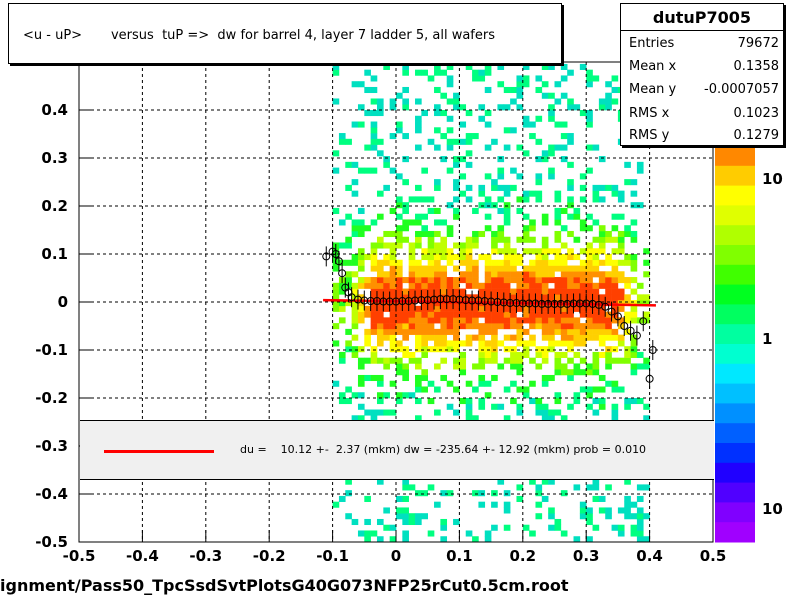  What do you see at coordinates (704, 138) in the screenshot?
I see `stats-row-rmsy: RMS y 0.1279` at bounding box center [704, 138].